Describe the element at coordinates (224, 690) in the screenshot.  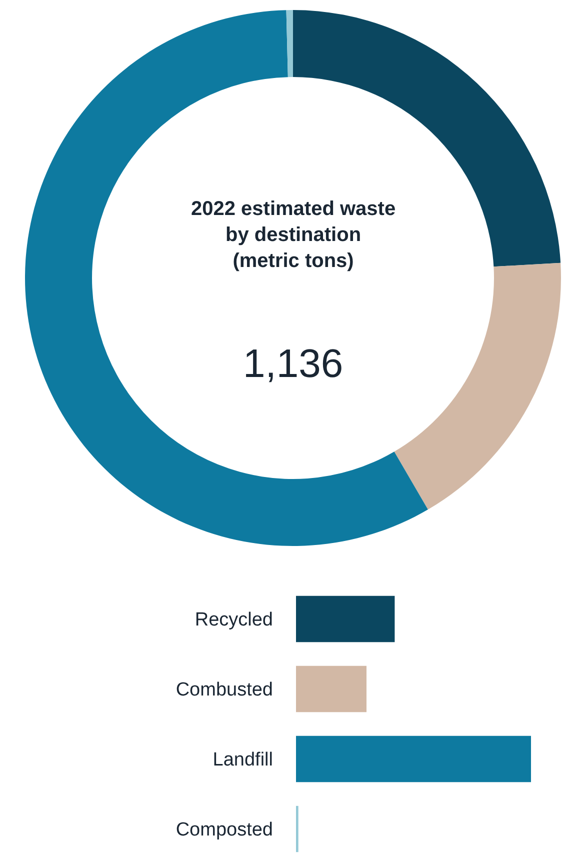
I see `y-tick-label: Combusted` at that location.